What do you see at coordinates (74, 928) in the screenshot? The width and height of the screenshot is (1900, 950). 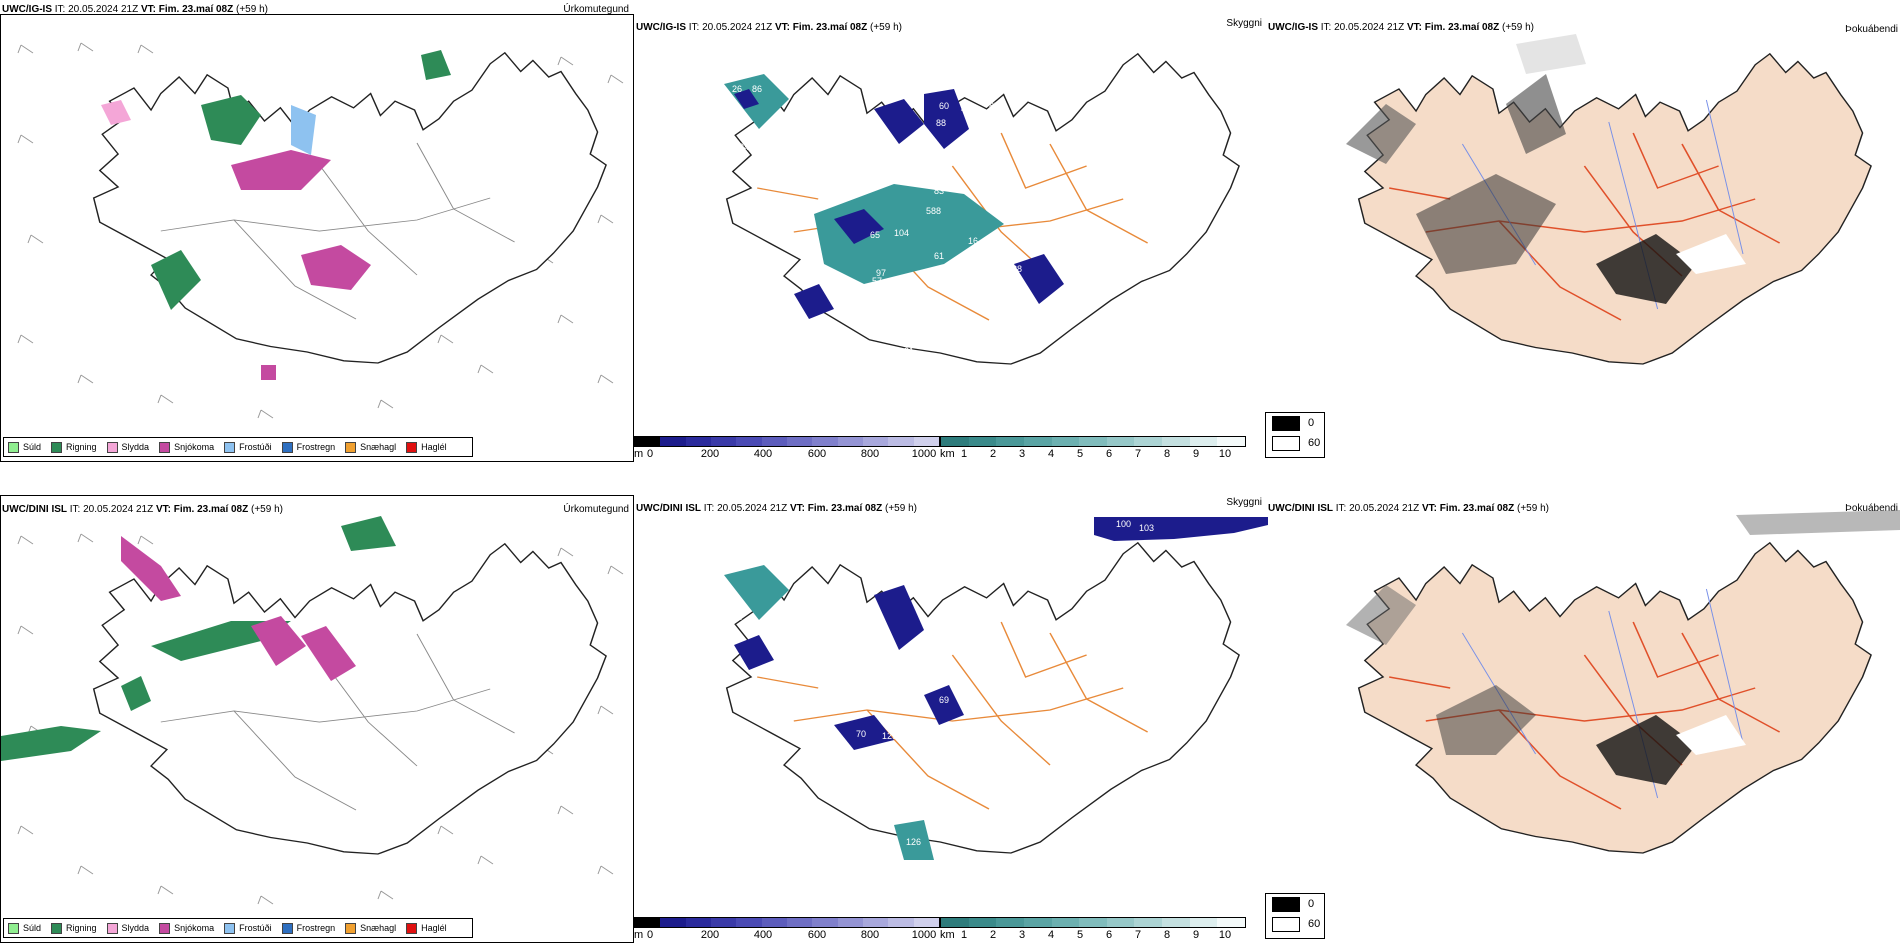 I see `legend-item: Rigning` at bounding box center [74, 928].